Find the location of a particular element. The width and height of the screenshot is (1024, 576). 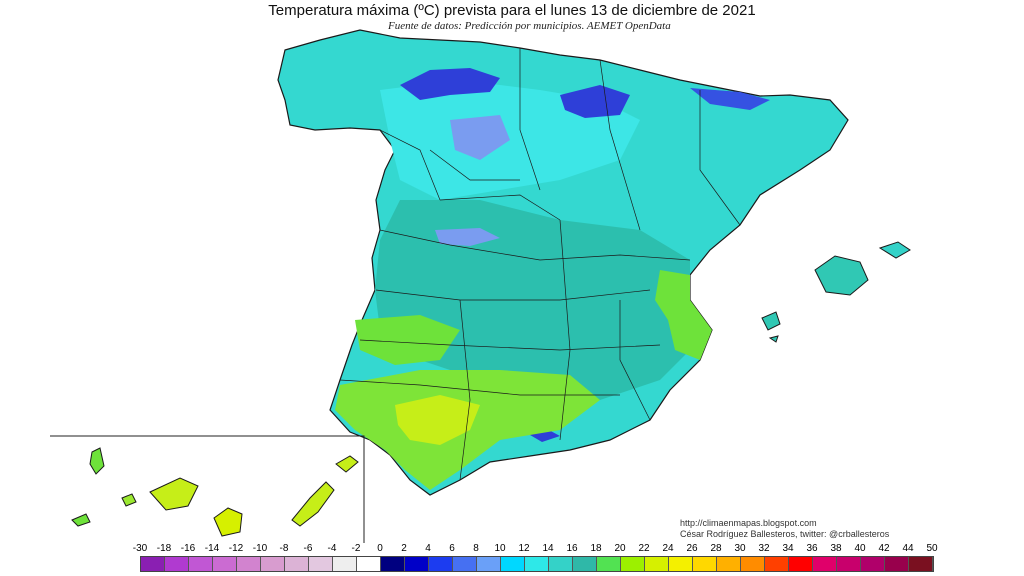

la-palma is located at coordinates (97, 461).